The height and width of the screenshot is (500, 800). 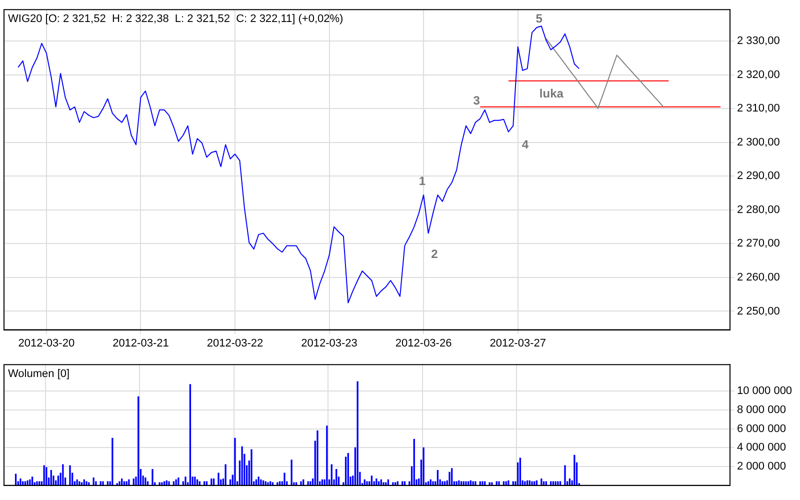 I want to click on annotation: 3, so click(x=476, y=100).